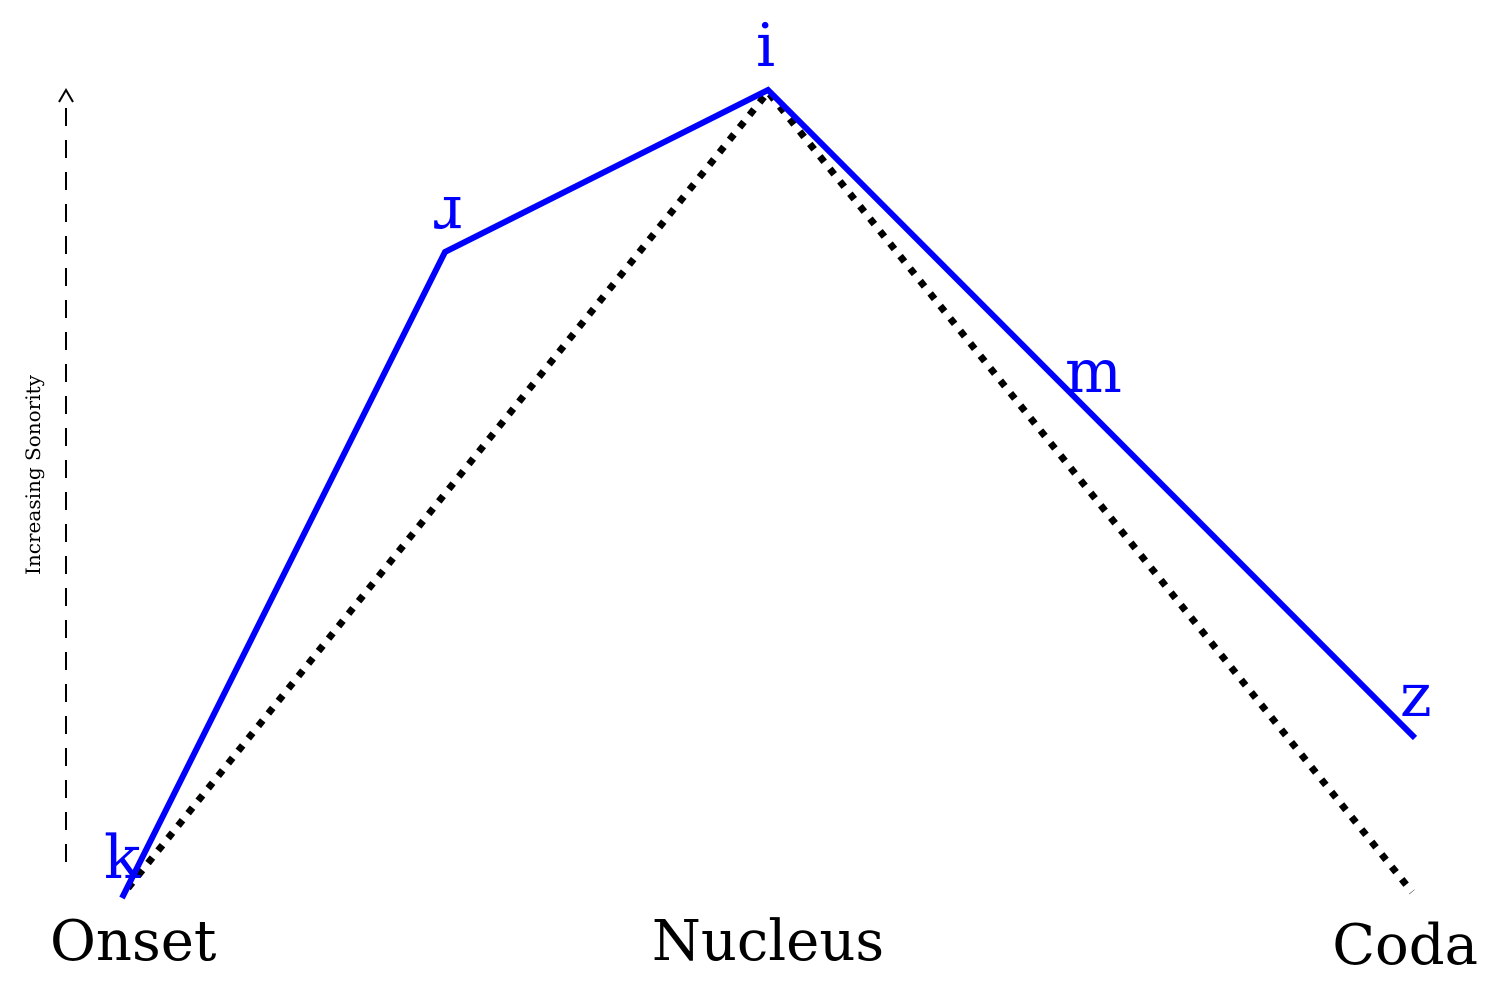 This screenshot has height=984, width=1500. I want to click on sonority-axis-label: Increasing Sonority, so click(33, 474).